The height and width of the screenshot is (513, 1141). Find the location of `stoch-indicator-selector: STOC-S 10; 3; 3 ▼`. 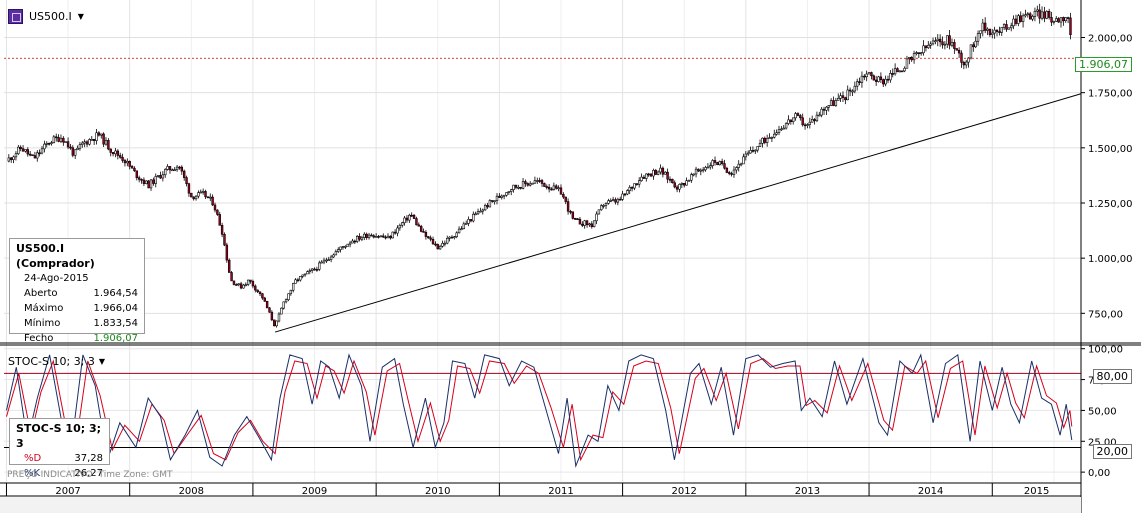

stoch-indicator-selector: STOC-S 10; 3; 3 ▼ is located at coordinates (56, 361).